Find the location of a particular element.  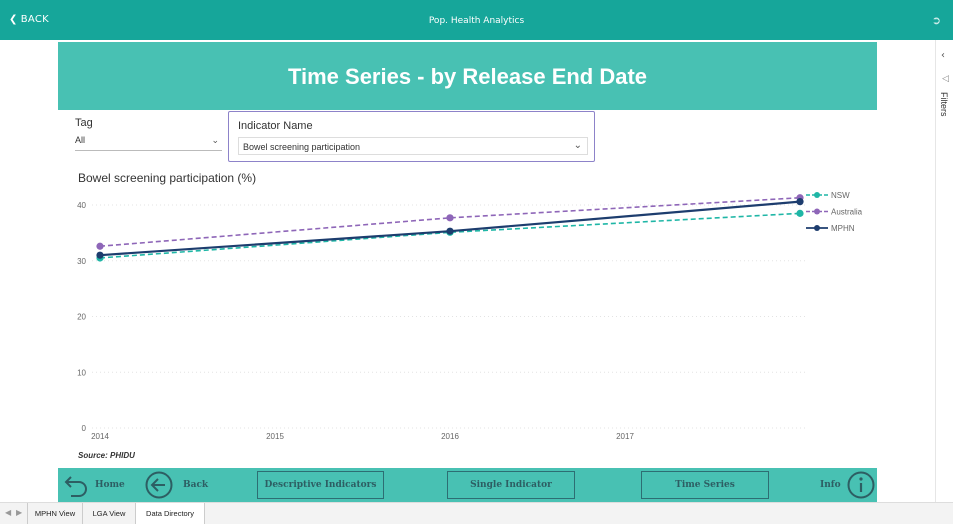

home-button: Home is located at coordinates (110, 485).